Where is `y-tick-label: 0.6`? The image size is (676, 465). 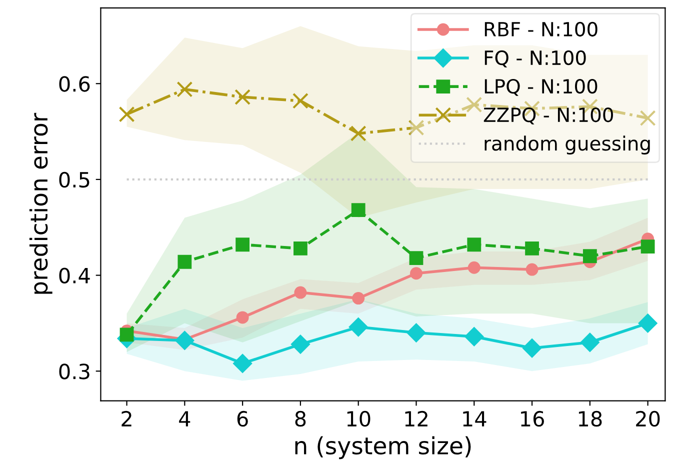
y-tick-label: 0.6 is located at coordinates (74, 84).